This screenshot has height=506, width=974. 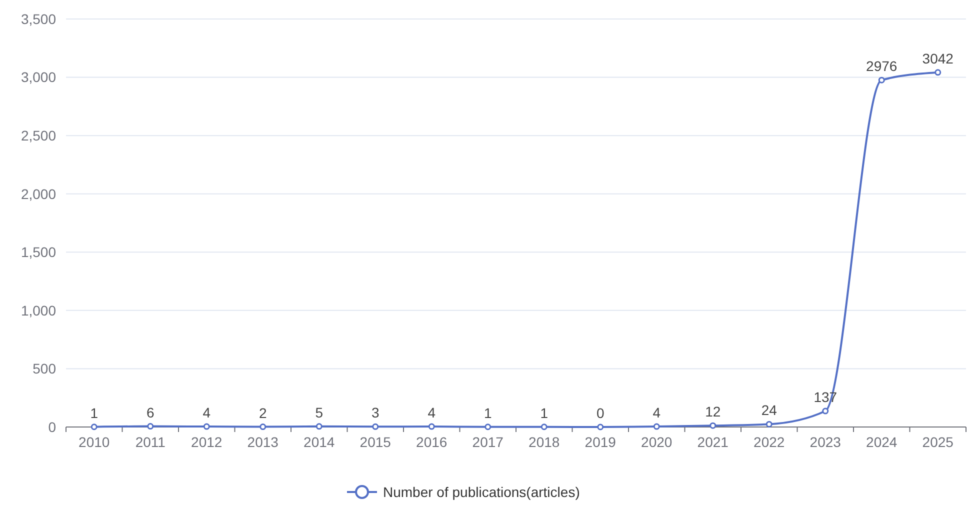 I want to click on x-tick-label: 2011, so click(x=150, y=442).